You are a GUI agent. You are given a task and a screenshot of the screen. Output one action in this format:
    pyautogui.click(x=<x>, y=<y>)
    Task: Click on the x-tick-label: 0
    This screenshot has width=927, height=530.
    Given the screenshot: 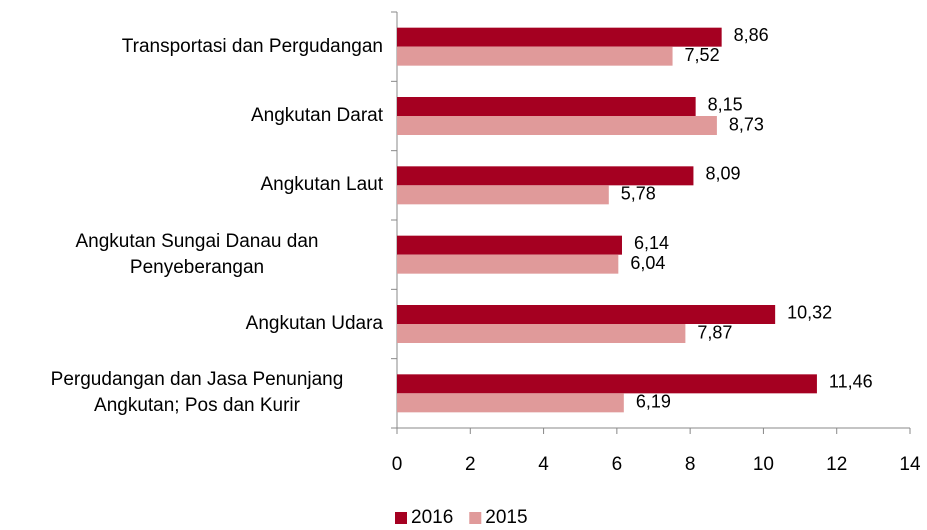 What is the action you would take?
    pyautogui.click(x=397, y=464)
    